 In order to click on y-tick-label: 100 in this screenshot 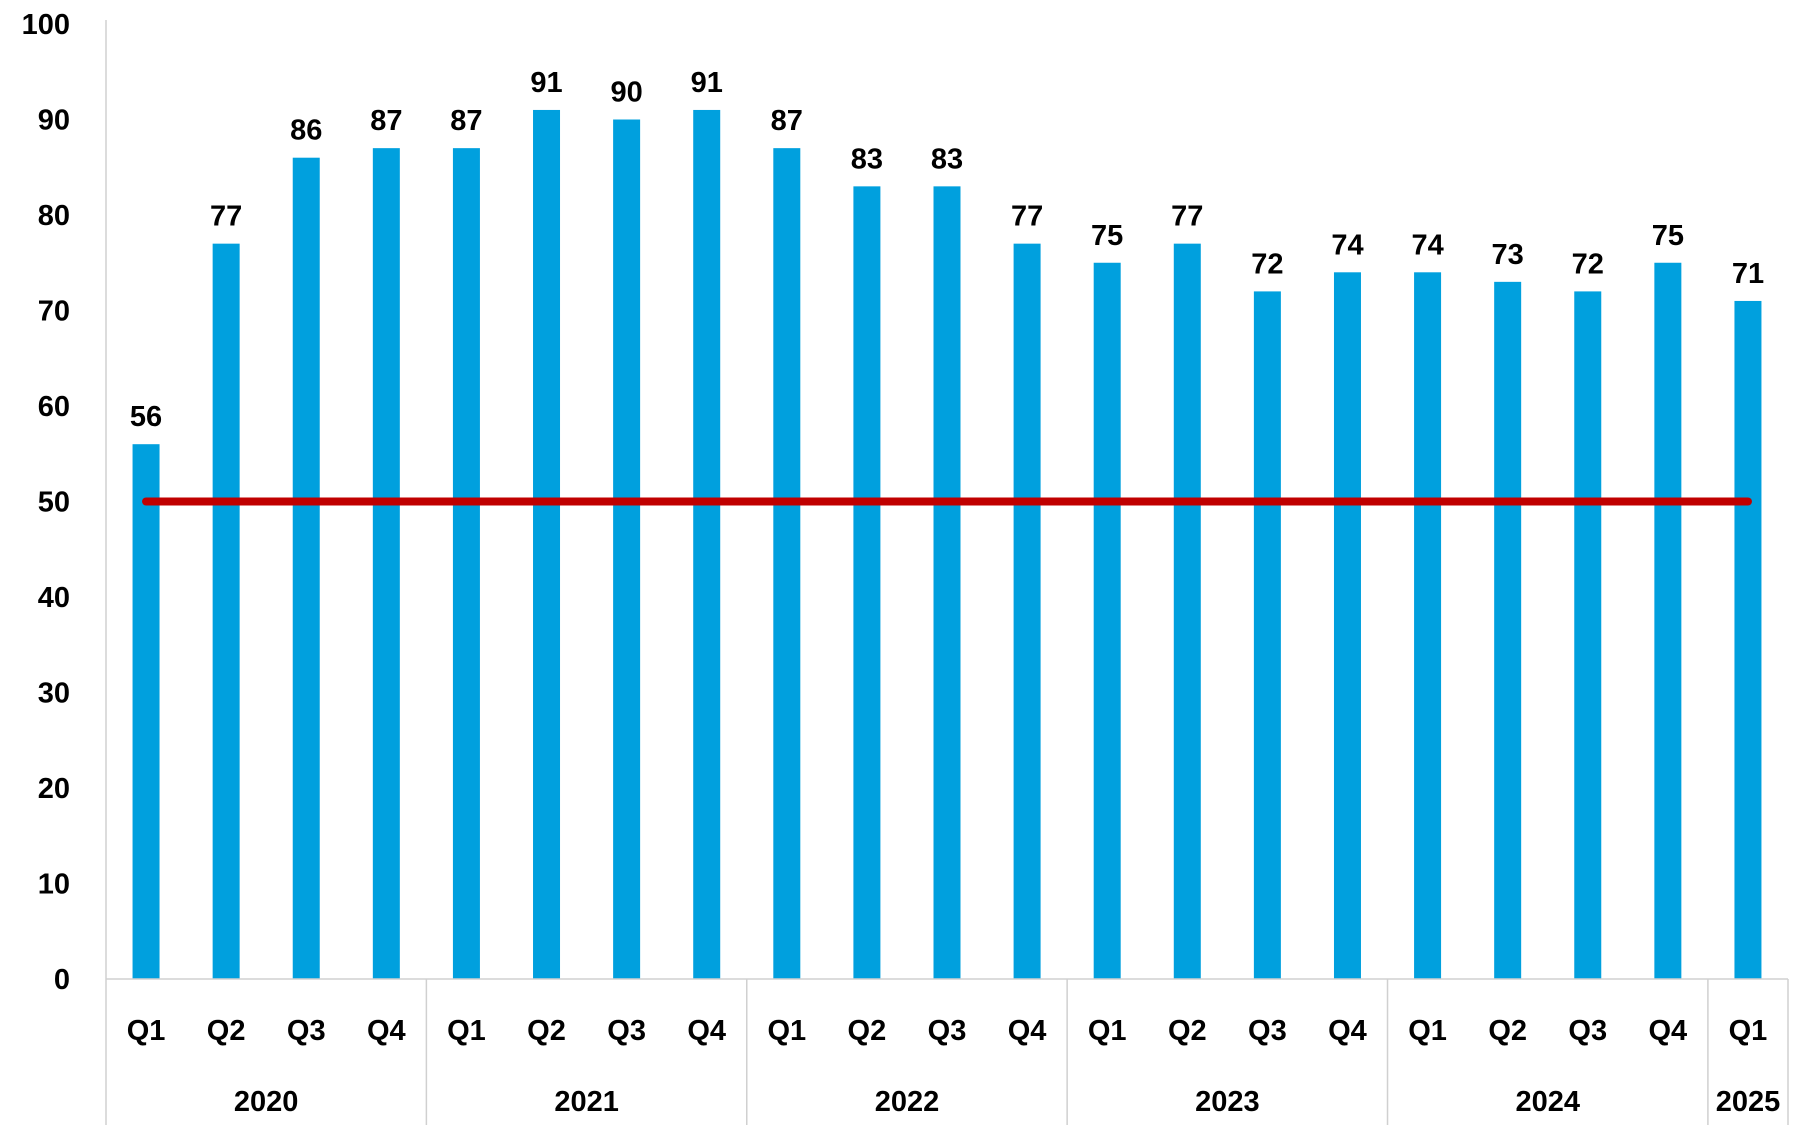, I will do `click(46, 25)`.